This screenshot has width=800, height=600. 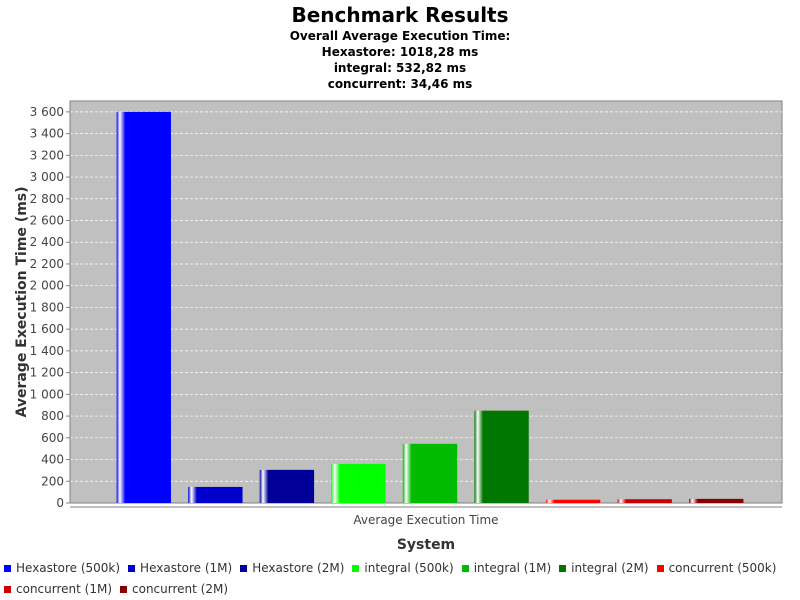 What do you see at coordinates (60, 503) in the screenshot?
I see `y-tick-label: 0` at bounding box center [60, 503].